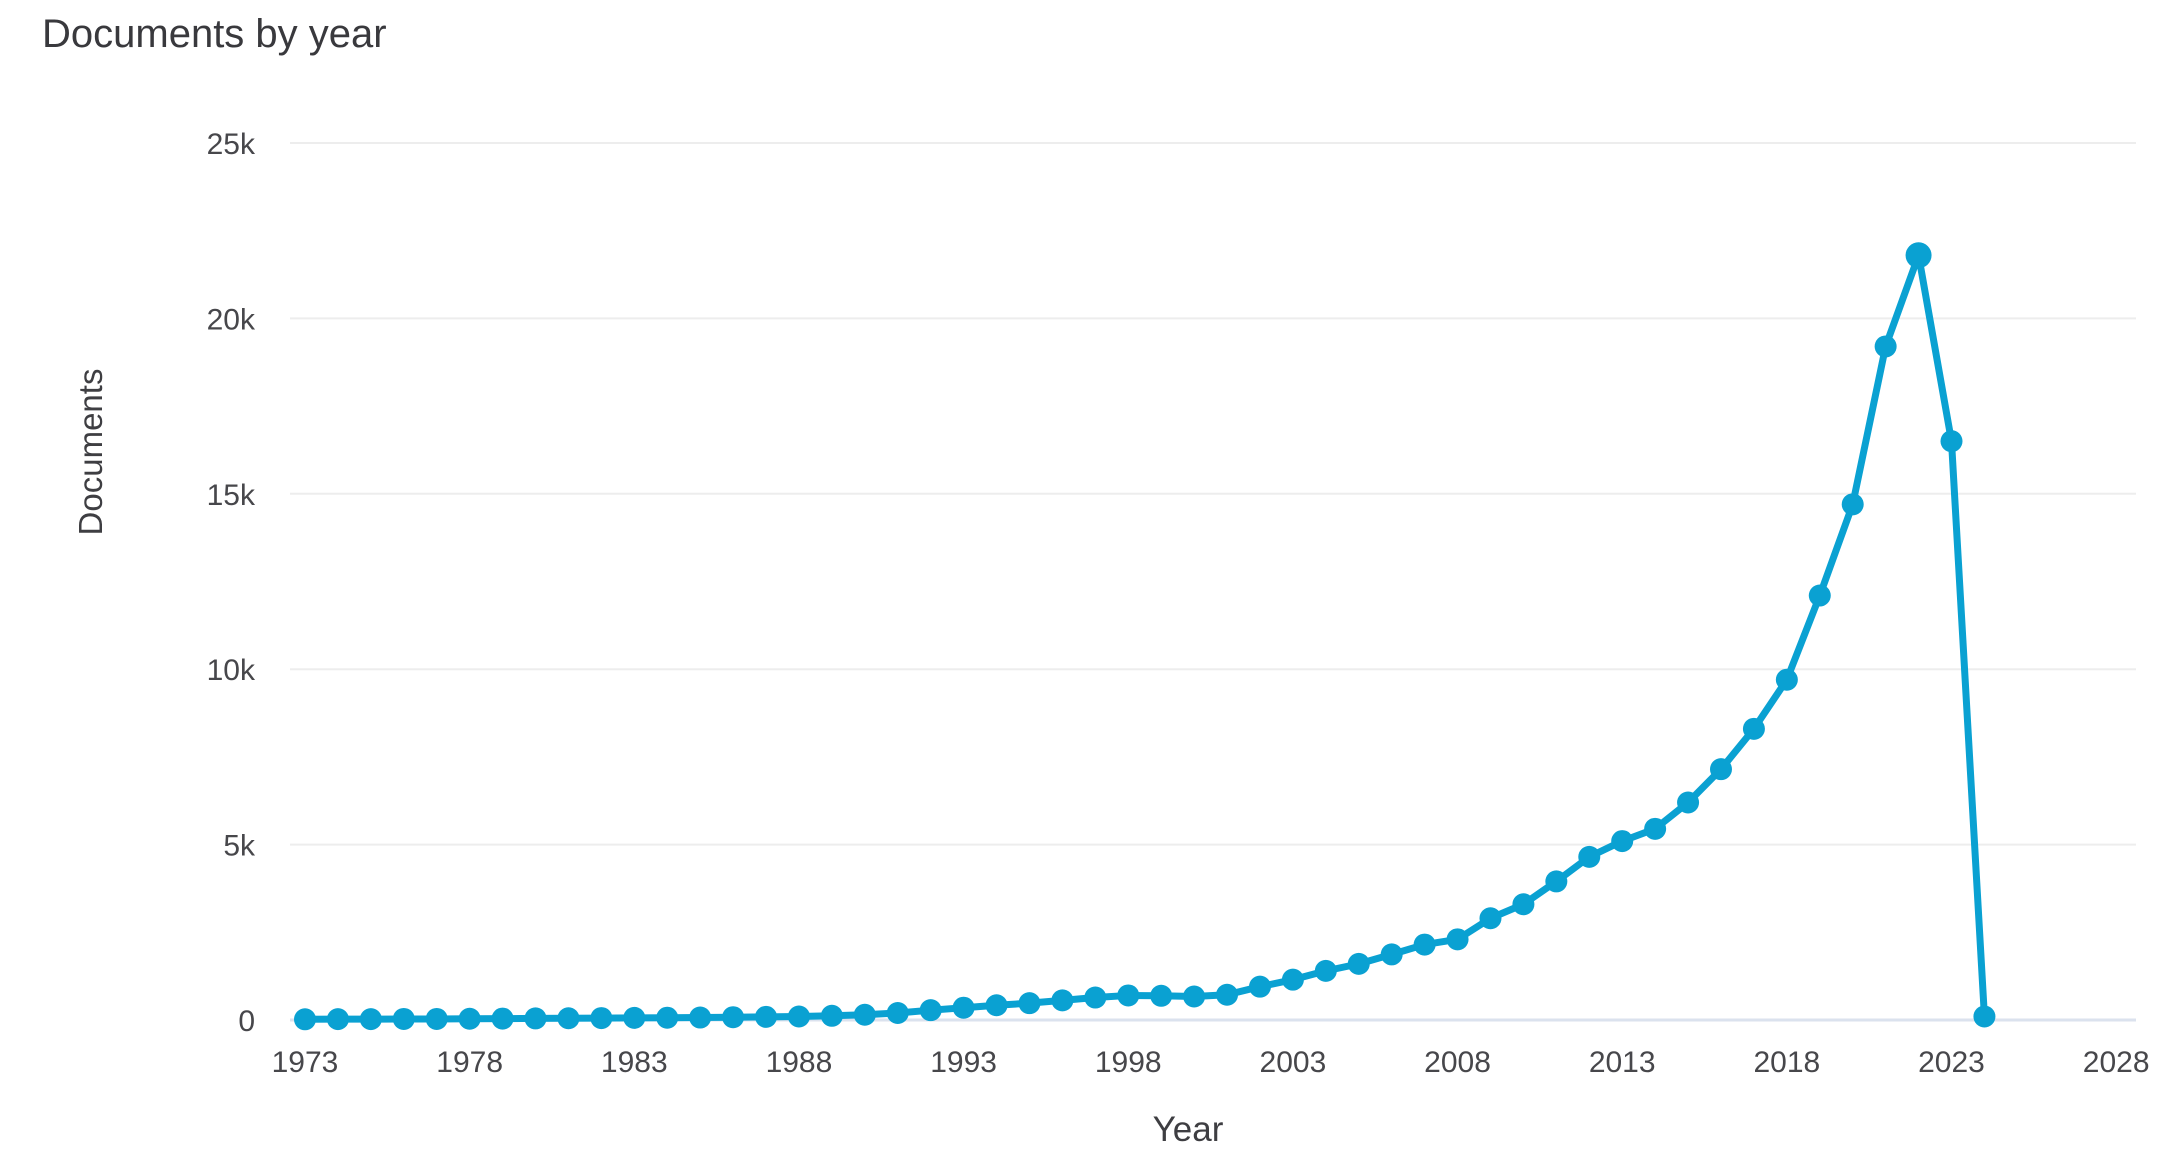 The image size is (2166, 1165). What do you see at coordinates (963, 1007) in the screenshot?
I see `data-point-1993` at bounding box center [963, 1007].